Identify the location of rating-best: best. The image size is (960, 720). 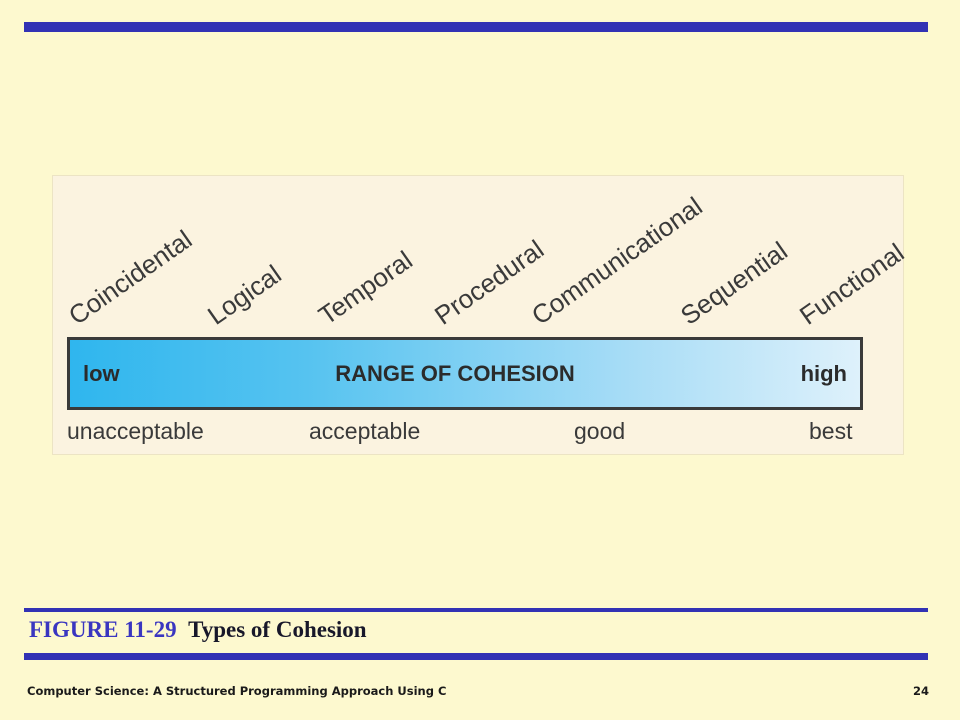
(831, 431).